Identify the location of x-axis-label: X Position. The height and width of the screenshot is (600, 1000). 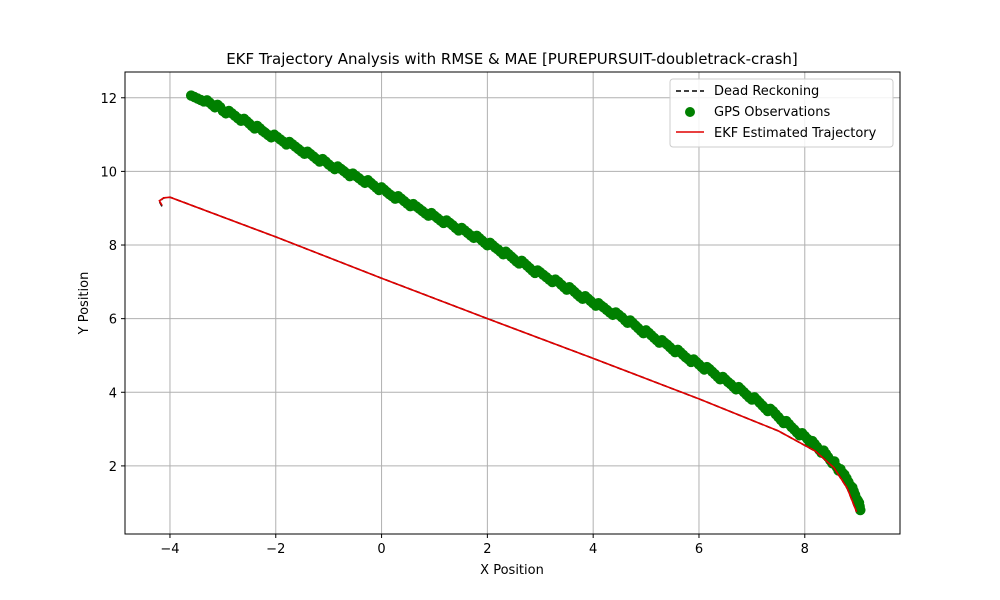
(512, 570).